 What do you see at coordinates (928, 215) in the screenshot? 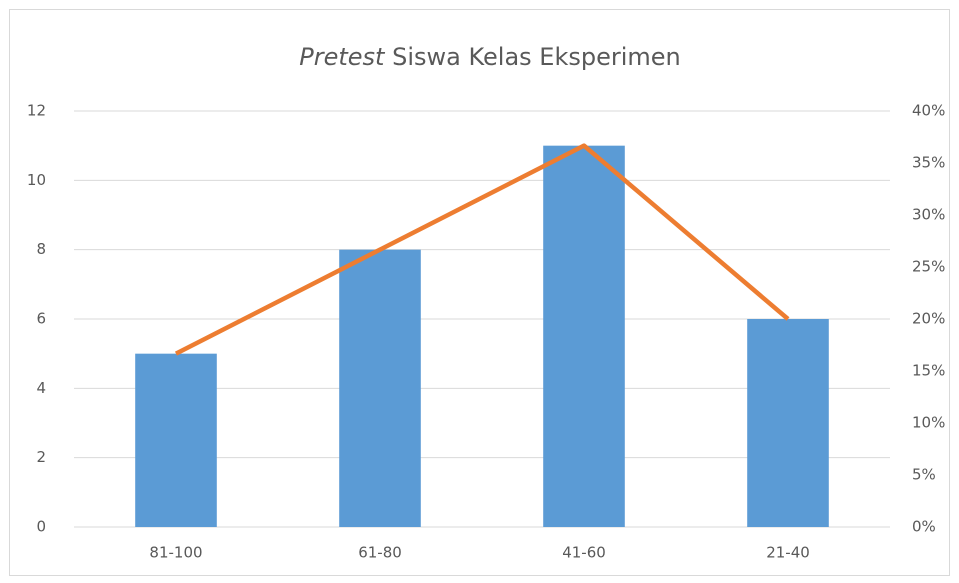
I see `y2-tick-label: 30%` at bounding box center [928, 215].